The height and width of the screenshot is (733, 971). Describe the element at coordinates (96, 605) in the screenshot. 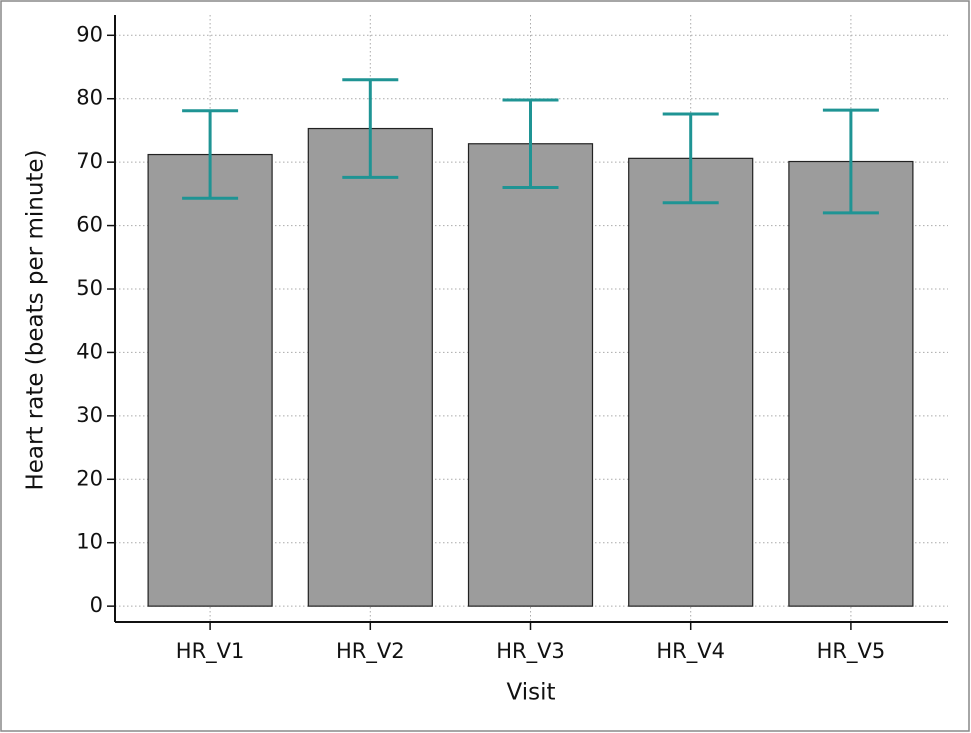

I see `y-tick-label: 0` at that location.